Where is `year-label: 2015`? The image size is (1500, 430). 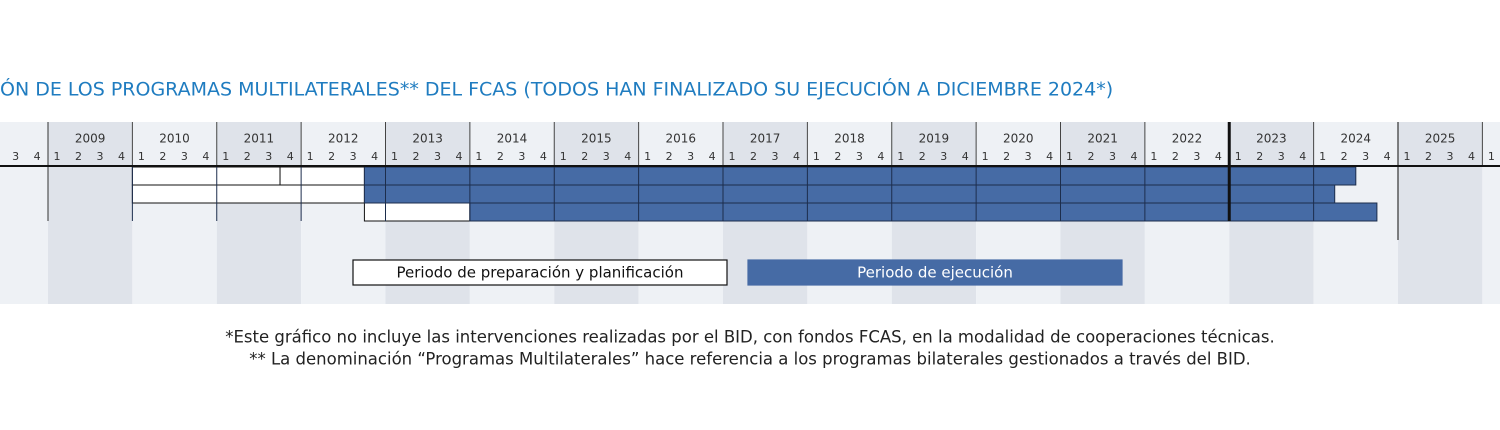
year-label: 2015 is located at coordinates (596, 139).